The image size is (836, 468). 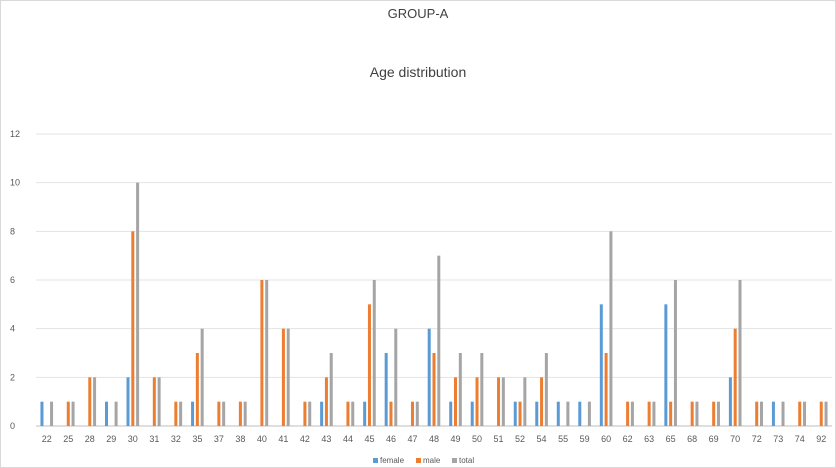 I want to click on legend-label-female: female, so click(x=392, y=460).